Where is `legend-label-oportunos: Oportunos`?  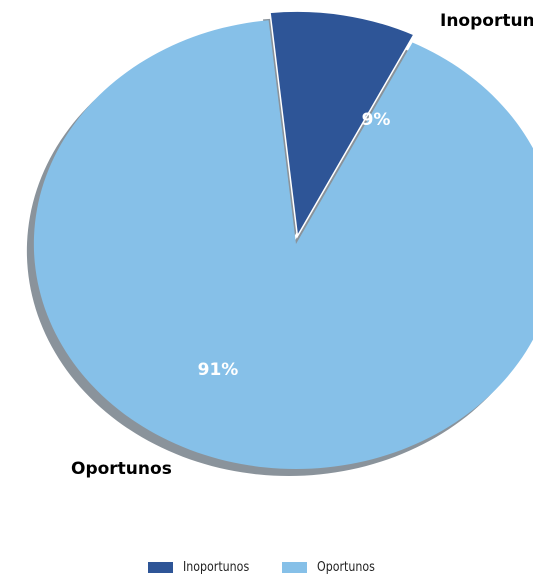
legend-label-oportunos: Oportunos is located at coordinates (346, 567).